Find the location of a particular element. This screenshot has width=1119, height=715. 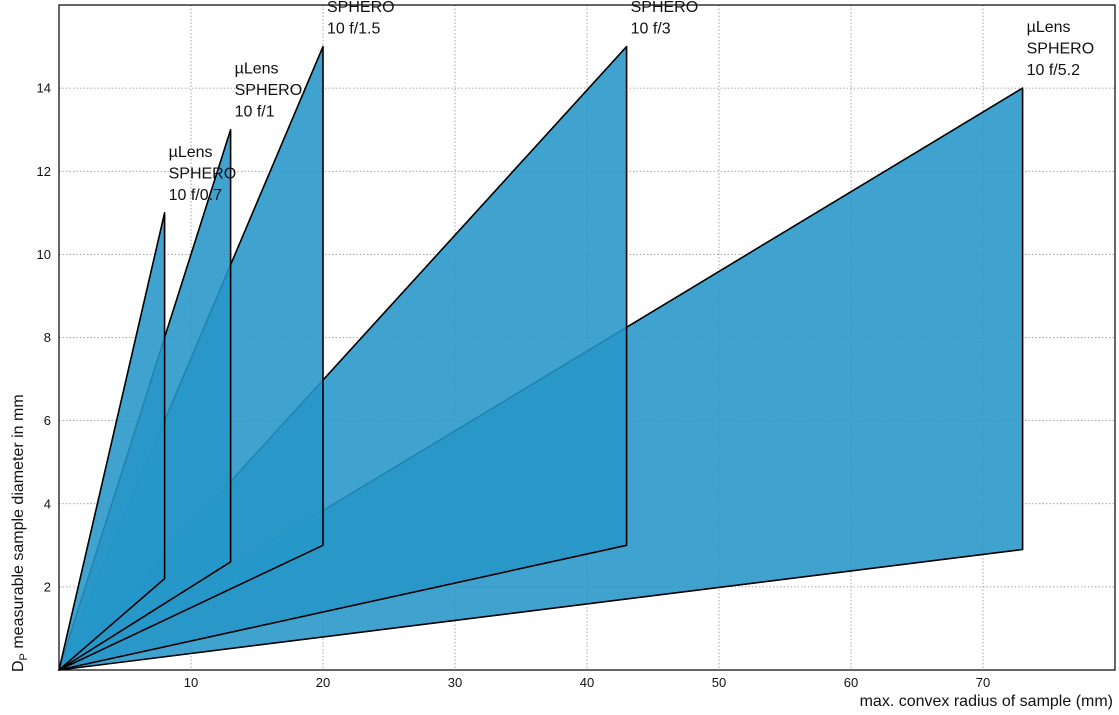

x-tick-label: 40 is located at coordinates (587, 682).